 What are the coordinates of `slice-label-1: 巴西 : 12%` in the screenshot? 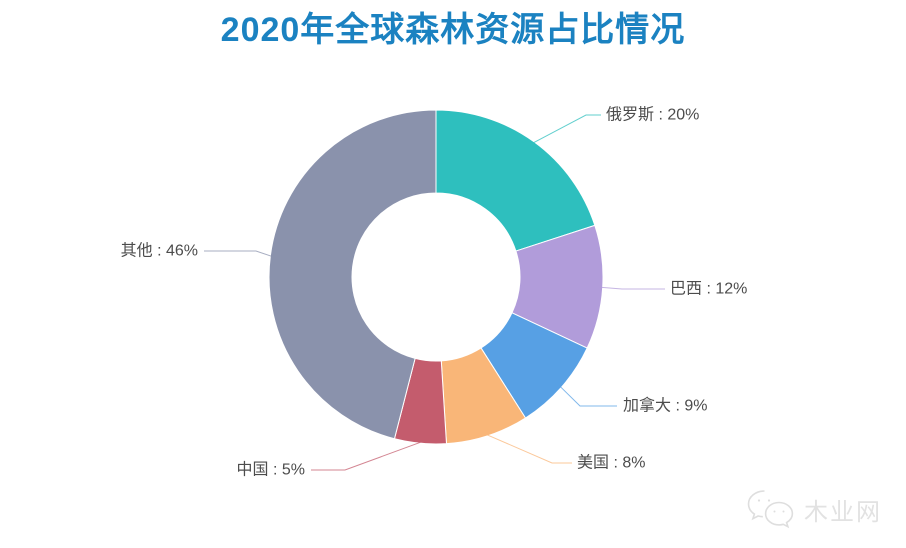 It's located at (708, 289).